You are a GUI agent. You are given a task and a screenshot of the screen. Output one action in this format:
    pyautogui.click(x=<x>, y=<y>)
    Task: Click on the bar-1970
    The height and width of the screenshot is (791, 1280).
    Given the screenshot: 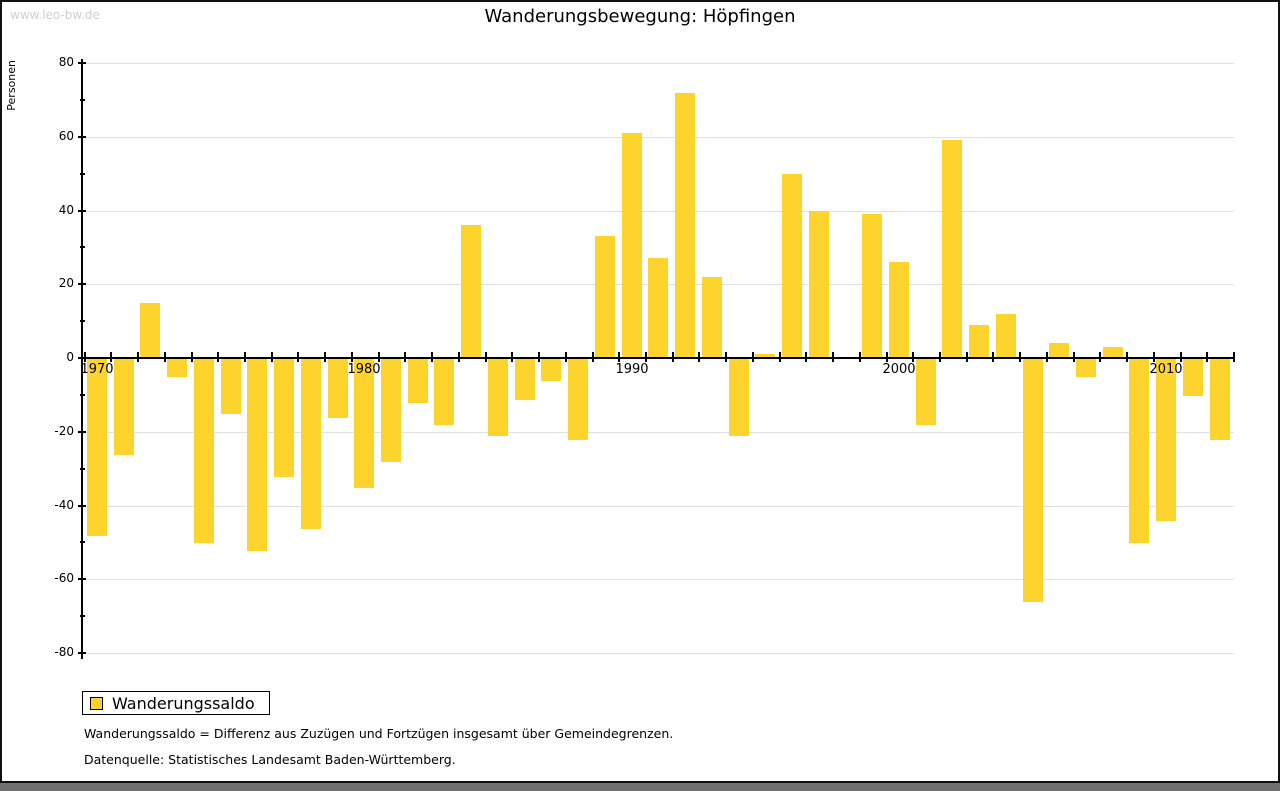 What is the action you would take?
    pyautogui.click(x=97, y=447)
    